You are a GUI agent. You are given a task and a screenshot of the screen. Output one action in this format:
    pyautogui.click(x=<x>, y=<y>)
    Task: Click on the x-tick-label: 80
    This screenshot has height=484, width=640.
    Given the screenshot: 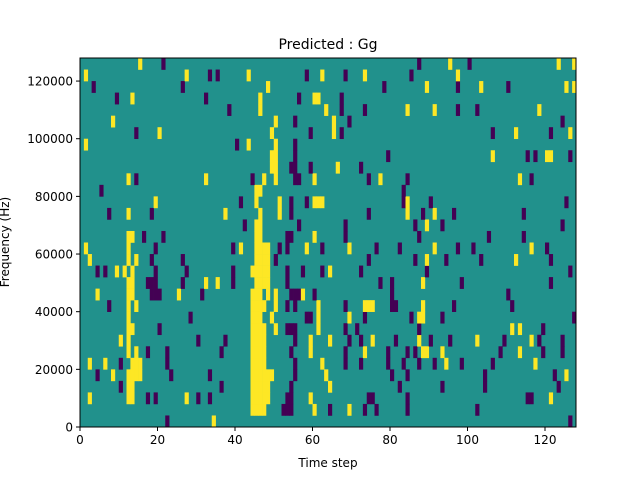 What is the action you would take?
    pyautogui.click(x=389, y=440)
    